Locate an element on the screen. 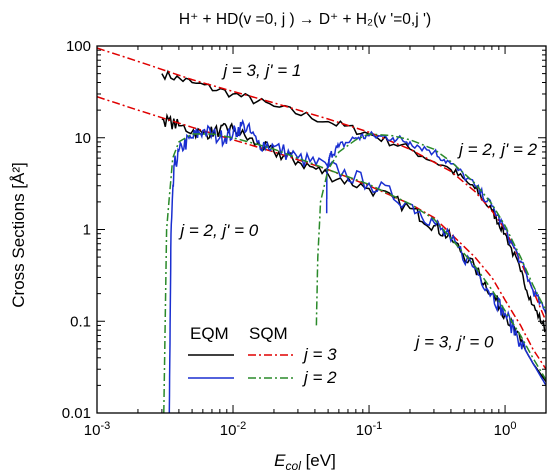 Image resolution: width=548 pixels, height=471 pixels. y-tick-label: 0.1 is located at coordinates (80, 321).